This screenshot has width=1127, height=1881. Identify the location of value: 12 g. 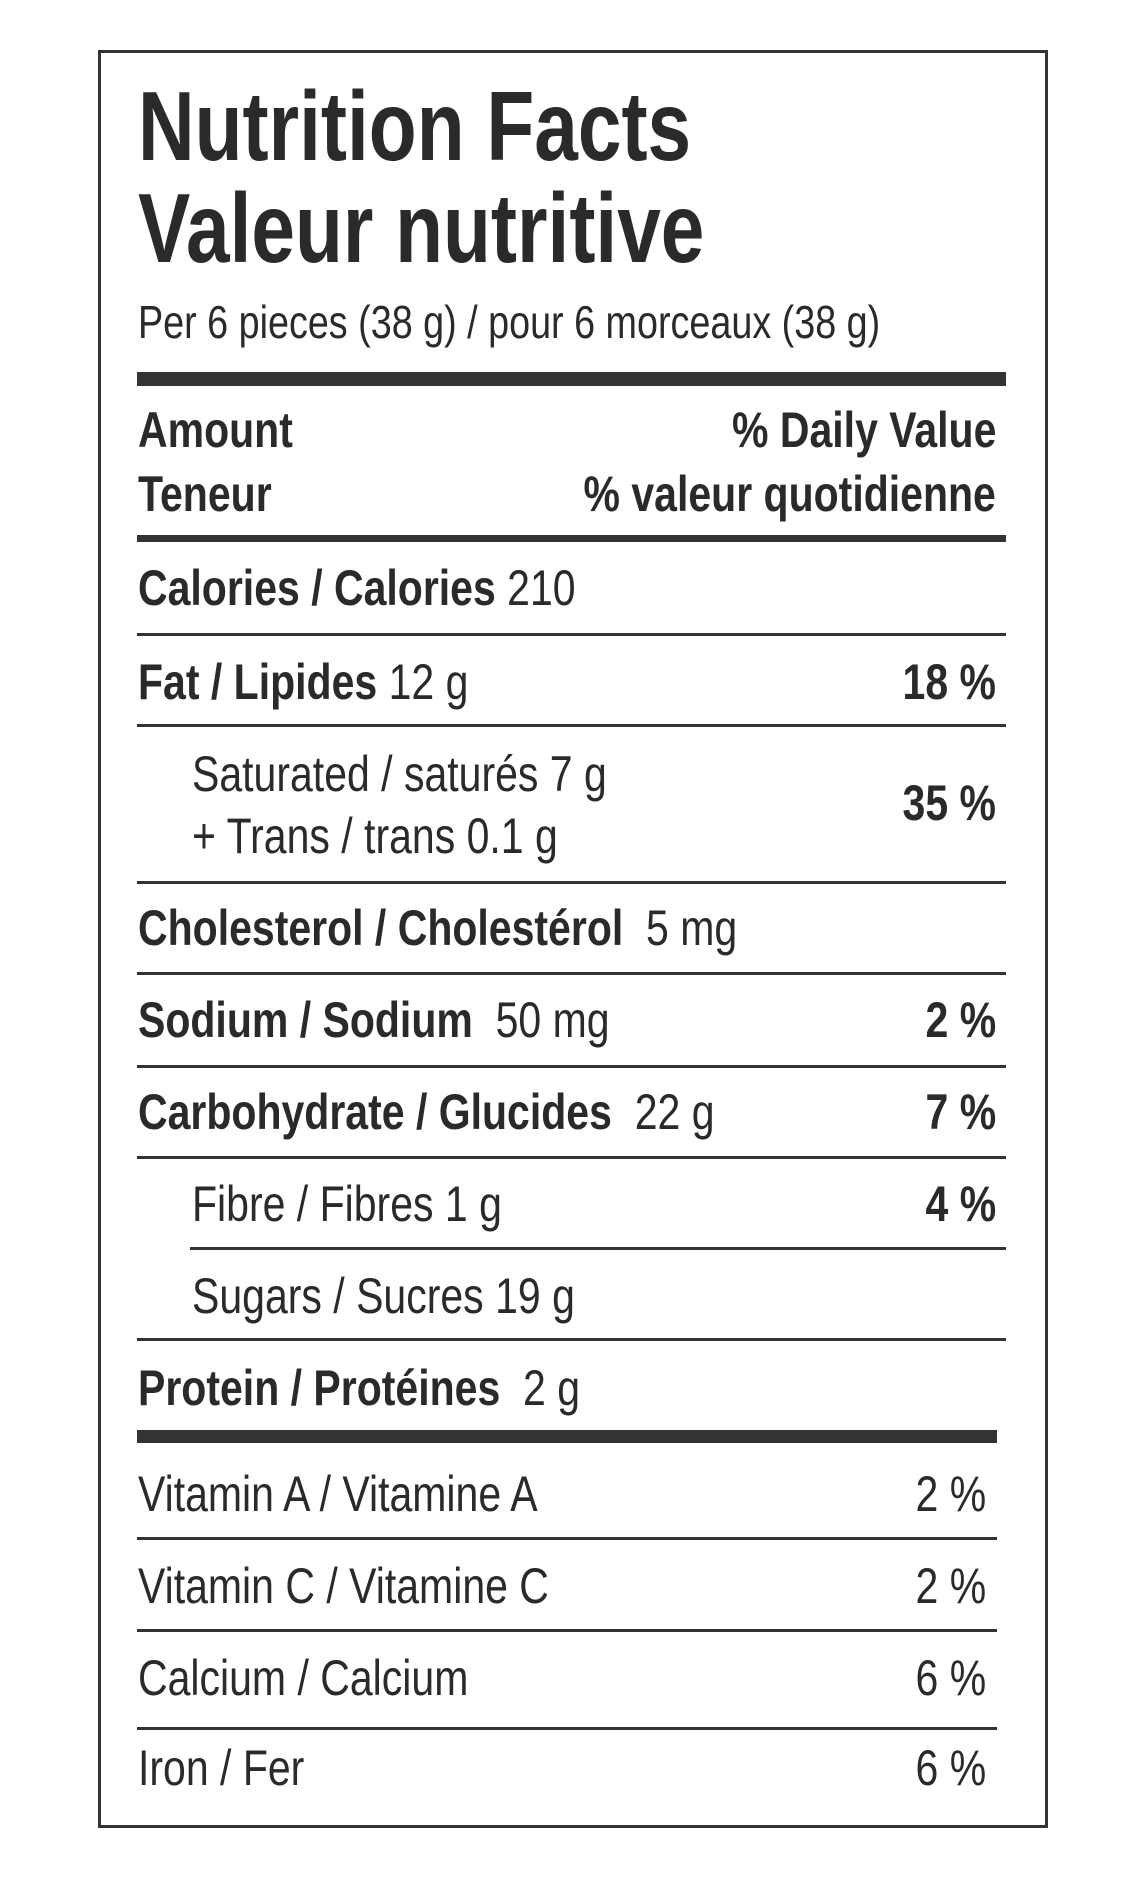
(428, 682).